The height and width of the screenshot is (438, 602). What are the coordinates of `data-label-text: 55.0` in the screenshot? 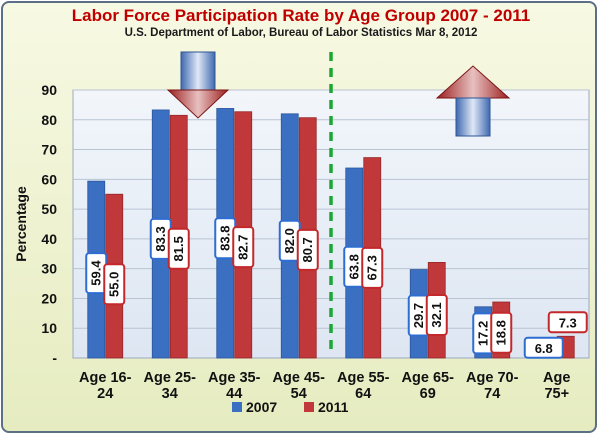 It's located at (114, 284).